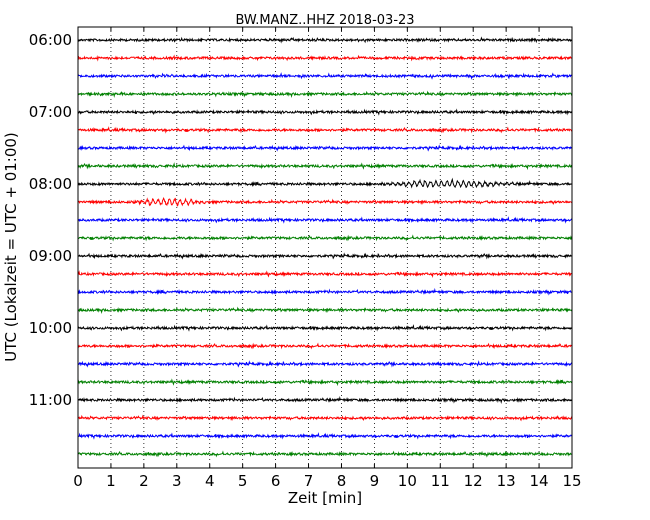 The height and width of the screenshot is (520, 650). I want to click on x-tick-label: 3, so click(177, 481).